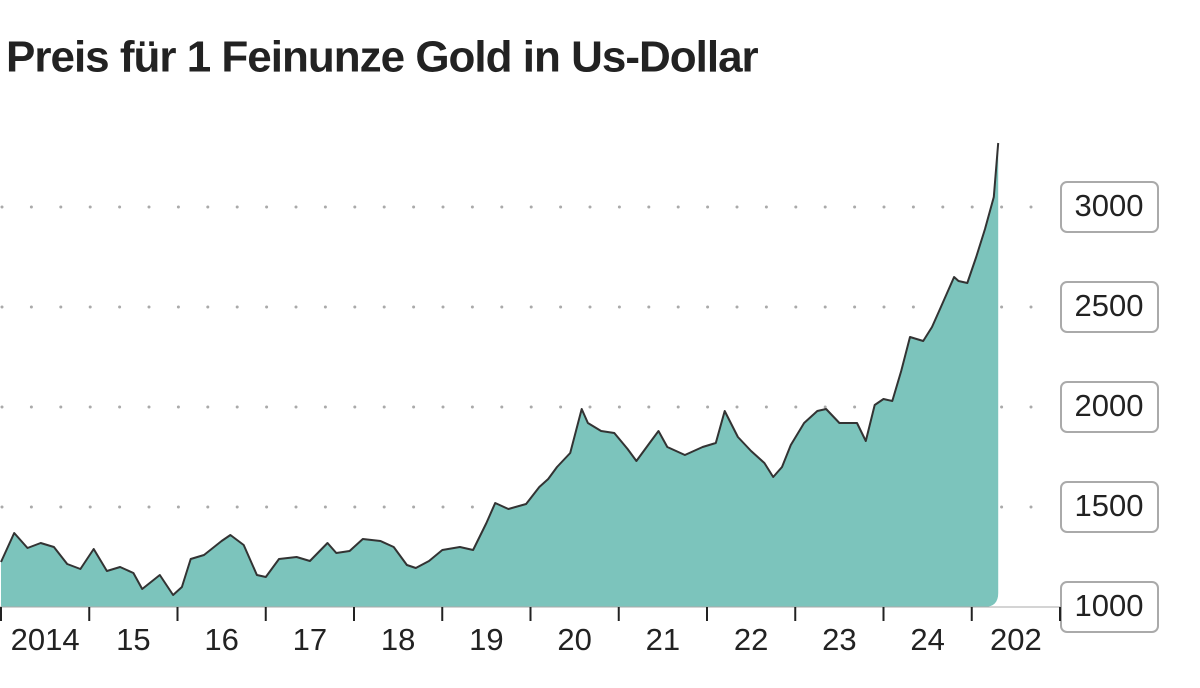  Describe the element at coordinates (310, 639) in the screenshot. I see `x-tick-label: 17` at that location.